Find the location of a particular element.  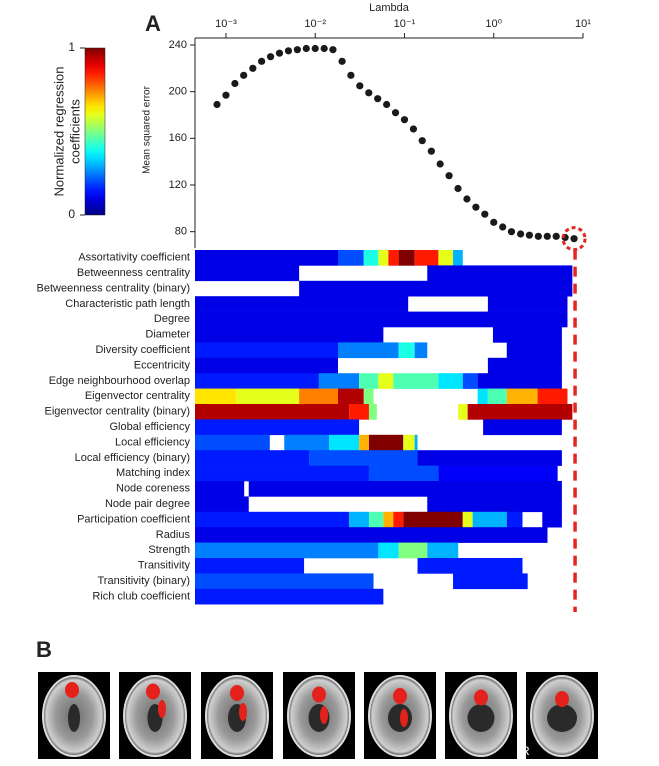

row-label: Eigenvector centrality (binary) is located at coordinates (117, 412).